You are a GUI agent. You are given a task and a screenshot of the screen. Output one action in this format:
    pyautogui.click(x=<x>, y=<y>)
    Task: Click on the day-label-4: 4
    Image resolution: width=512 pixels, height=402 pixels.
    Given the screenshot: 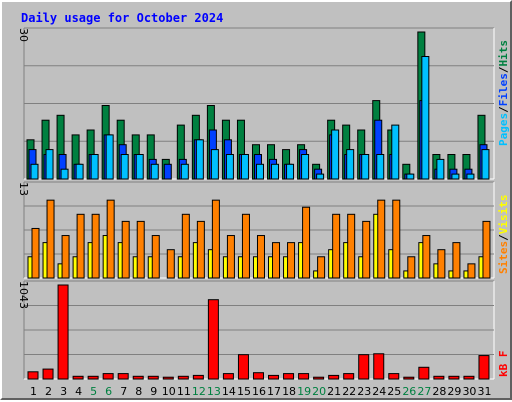 What is the action you would take?
    pyautogui.click(x=78, y=391)
    